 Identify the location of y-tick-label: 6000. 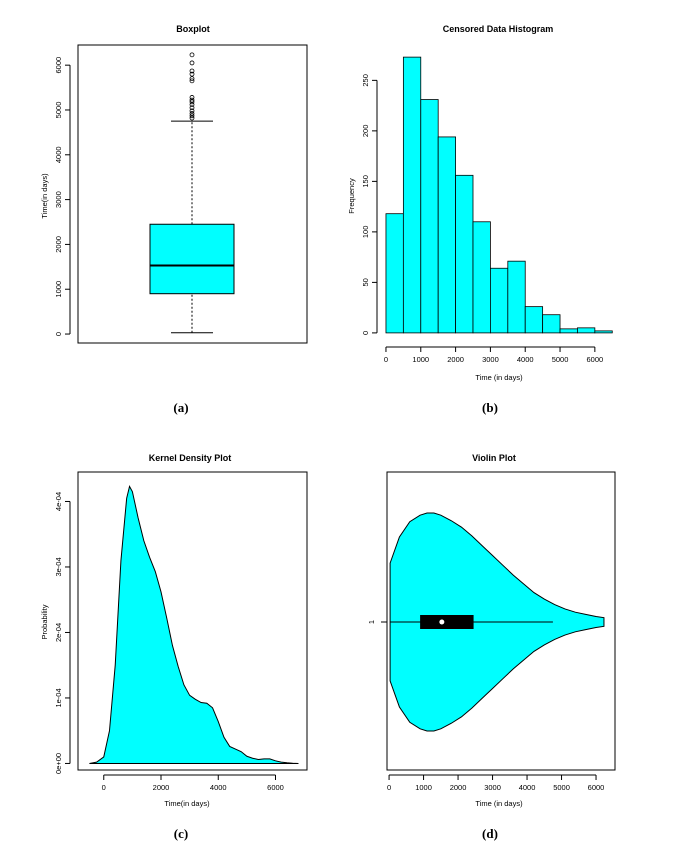
(58, 65).